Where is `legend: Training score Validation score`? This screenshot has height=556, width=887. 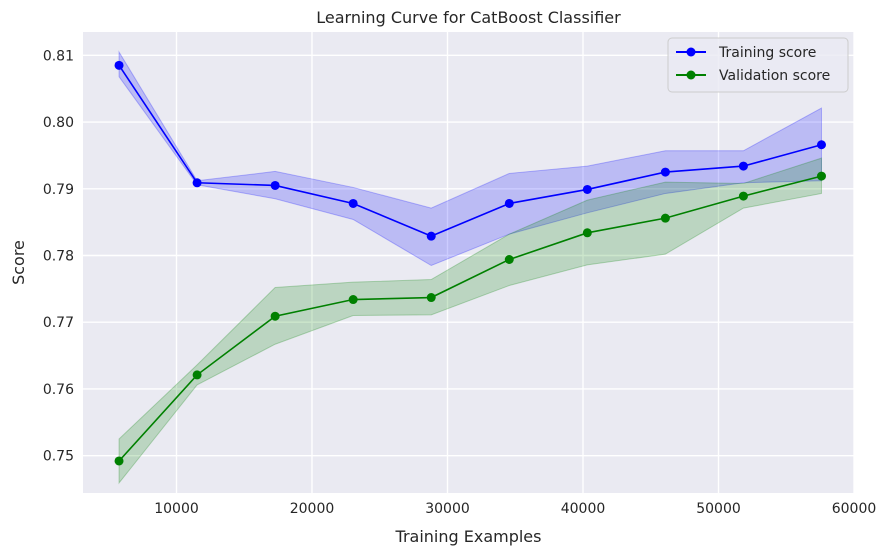
legend: Training score Validation score is located at coordinates (758, 65).